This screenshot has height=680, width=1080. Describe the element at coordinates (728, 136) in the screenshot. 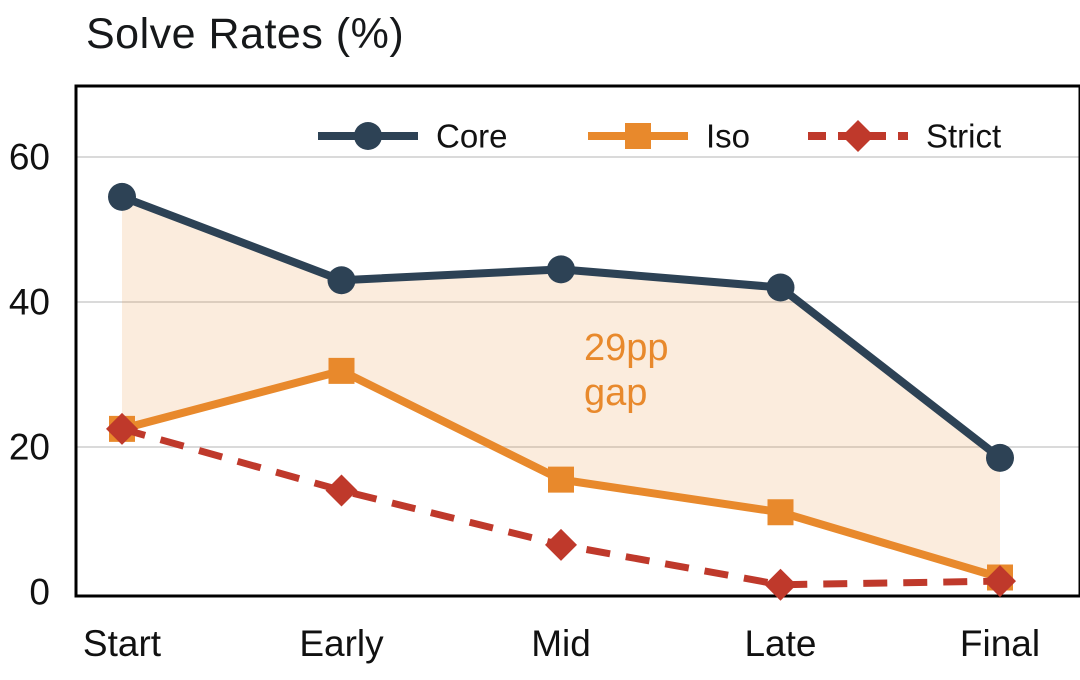

I see `legend-label-iso: Iso` at that location.